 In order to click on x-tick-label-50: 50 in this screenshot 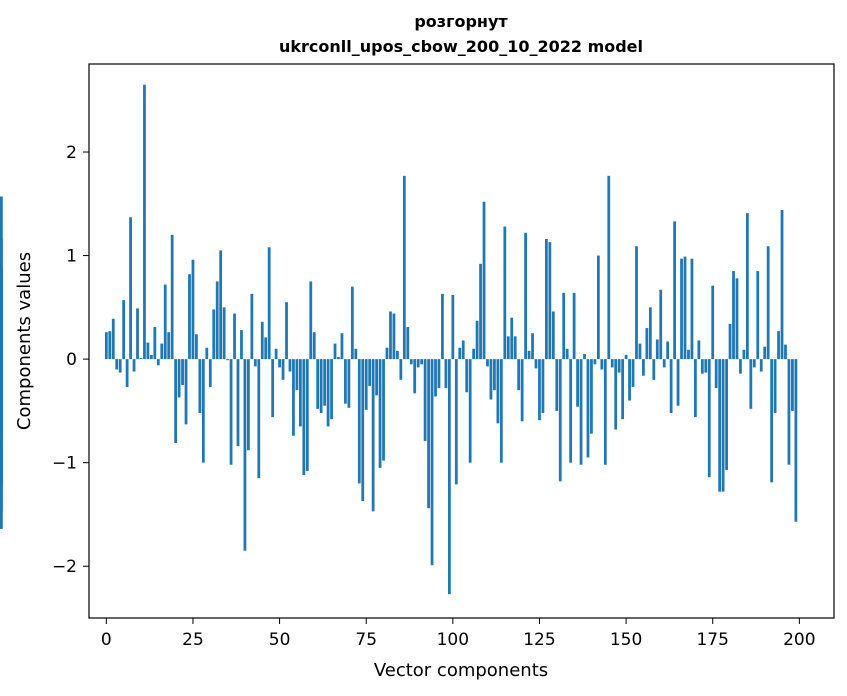, I will do `click(280, 640)`.